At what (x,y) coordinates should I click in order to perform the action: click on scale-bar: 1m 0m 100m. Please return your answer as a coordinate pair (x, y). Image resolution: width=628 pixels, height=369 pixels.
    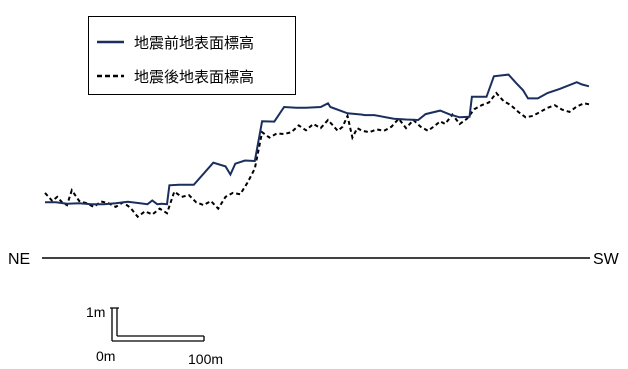
    Looking at the image, I should click on (154, 335).